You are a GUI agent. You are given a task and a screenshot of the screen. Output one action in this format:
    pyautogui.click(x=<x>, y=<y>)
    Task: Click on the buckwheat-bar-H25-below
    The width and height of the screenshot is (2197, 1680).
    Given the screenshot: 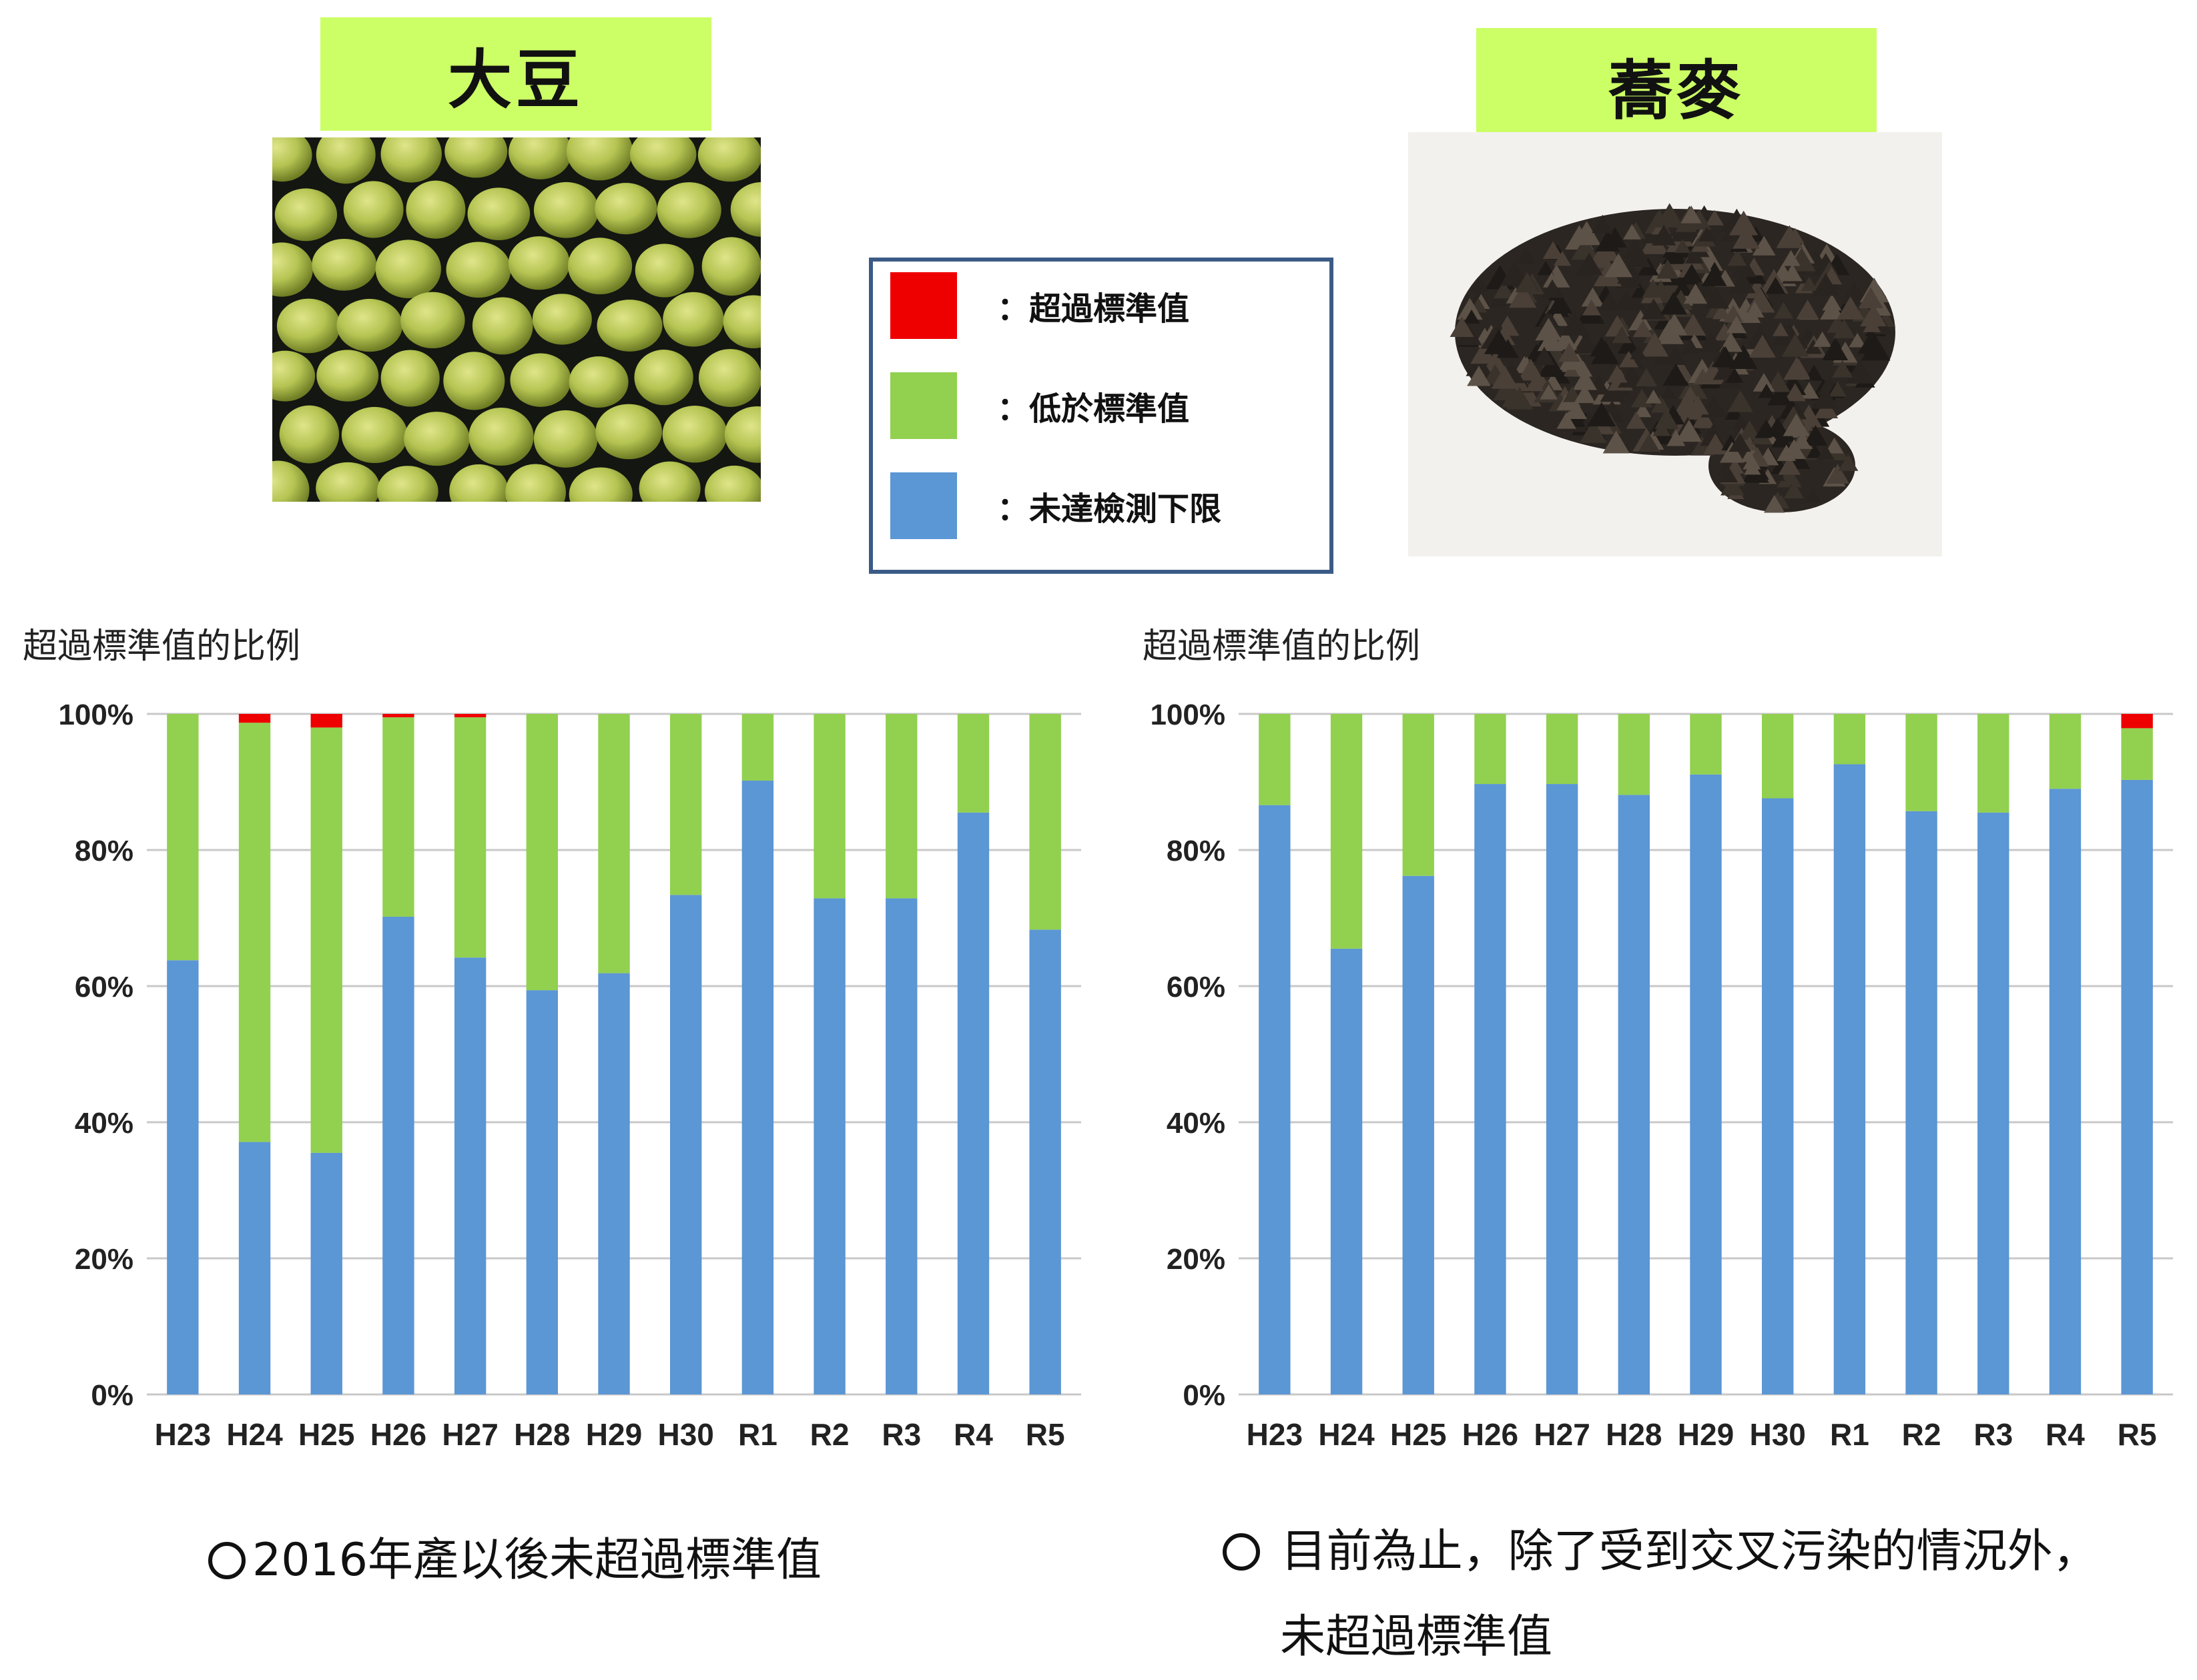 What is the action you would take?
    pyautogui.click(x=1418, y=795)
    